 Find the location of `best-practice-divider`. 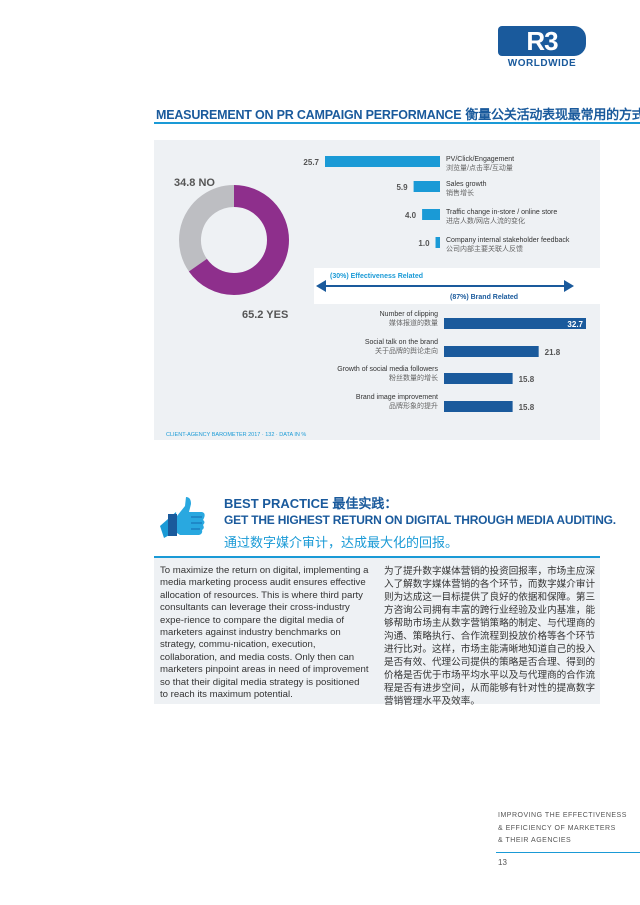

best-practice-divider is located at coordinates (377, 557).